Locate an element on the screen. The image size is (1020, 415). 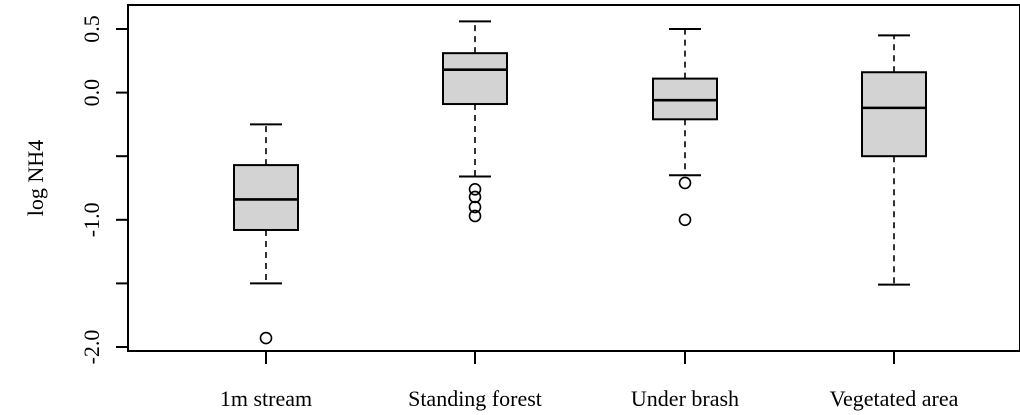
y-tick-label: 0.0 is located at coordinates (91, 93).